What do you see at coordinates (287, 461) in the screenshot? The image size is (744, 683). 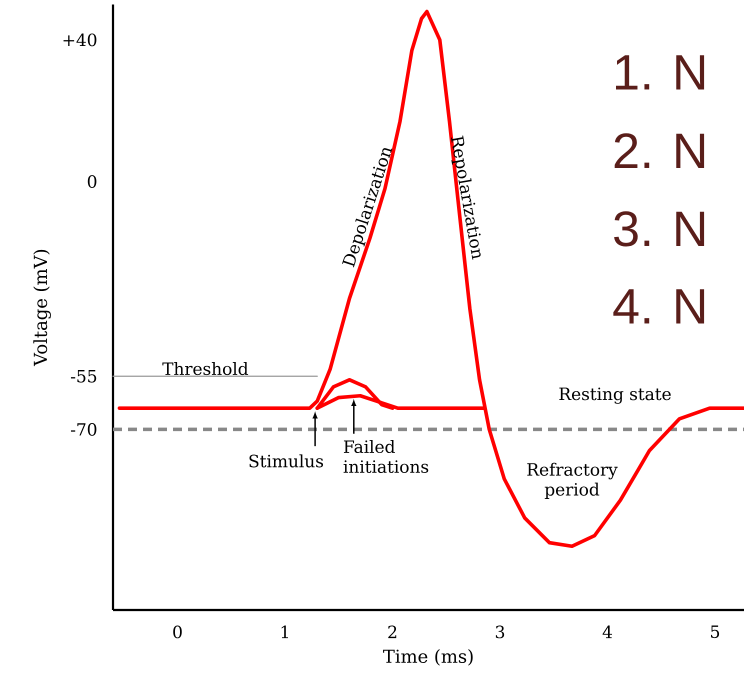 I see `annotation: Stimulus` at bounding box center [287, 461].